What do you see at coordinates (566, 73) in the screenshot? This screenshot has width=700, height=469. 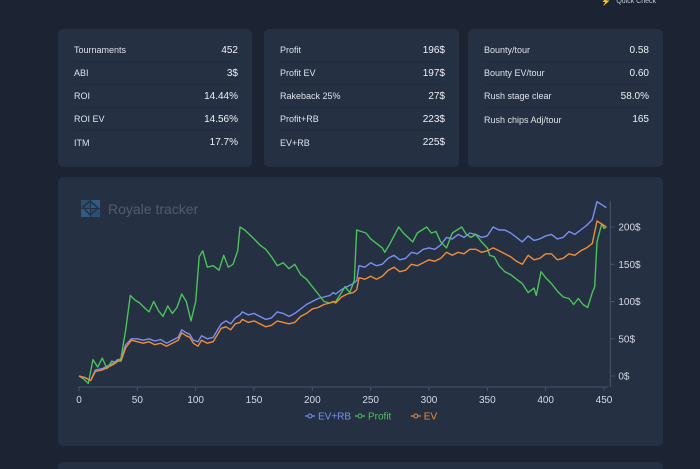 I see `stat-row: Bounty EV/tour 0.60` at bounding box center [566, 73].